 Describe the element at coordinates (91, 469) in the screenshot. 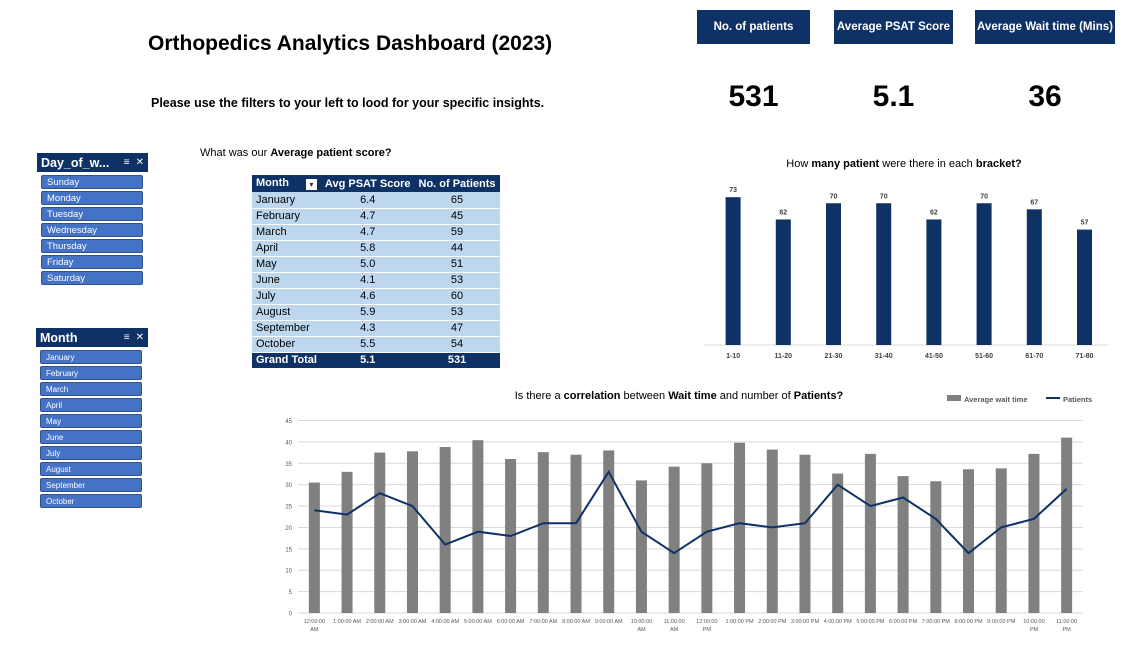

I see `month-slicer-item: August` at that location.